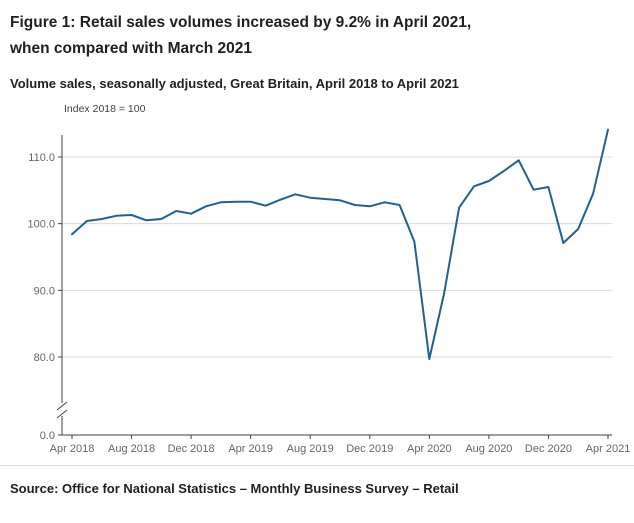  I want to click on y-axis-unit-label: Index 2018 = 100, so click(105, 109).